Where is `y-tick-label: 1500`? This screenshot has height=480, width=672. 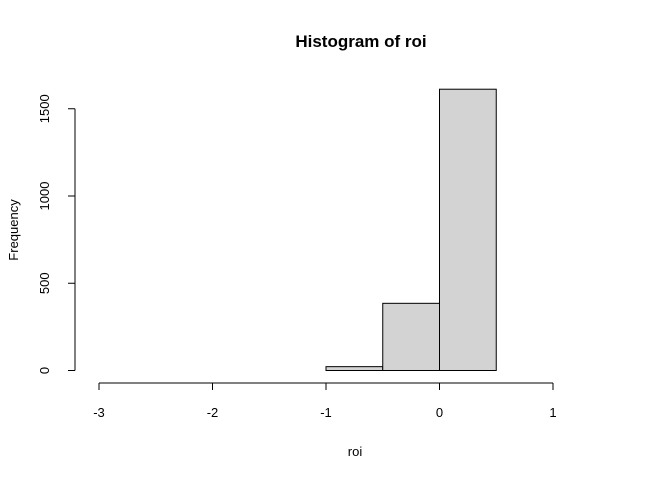 y-tick-label: 1500 is located at coordinates (44, 108).